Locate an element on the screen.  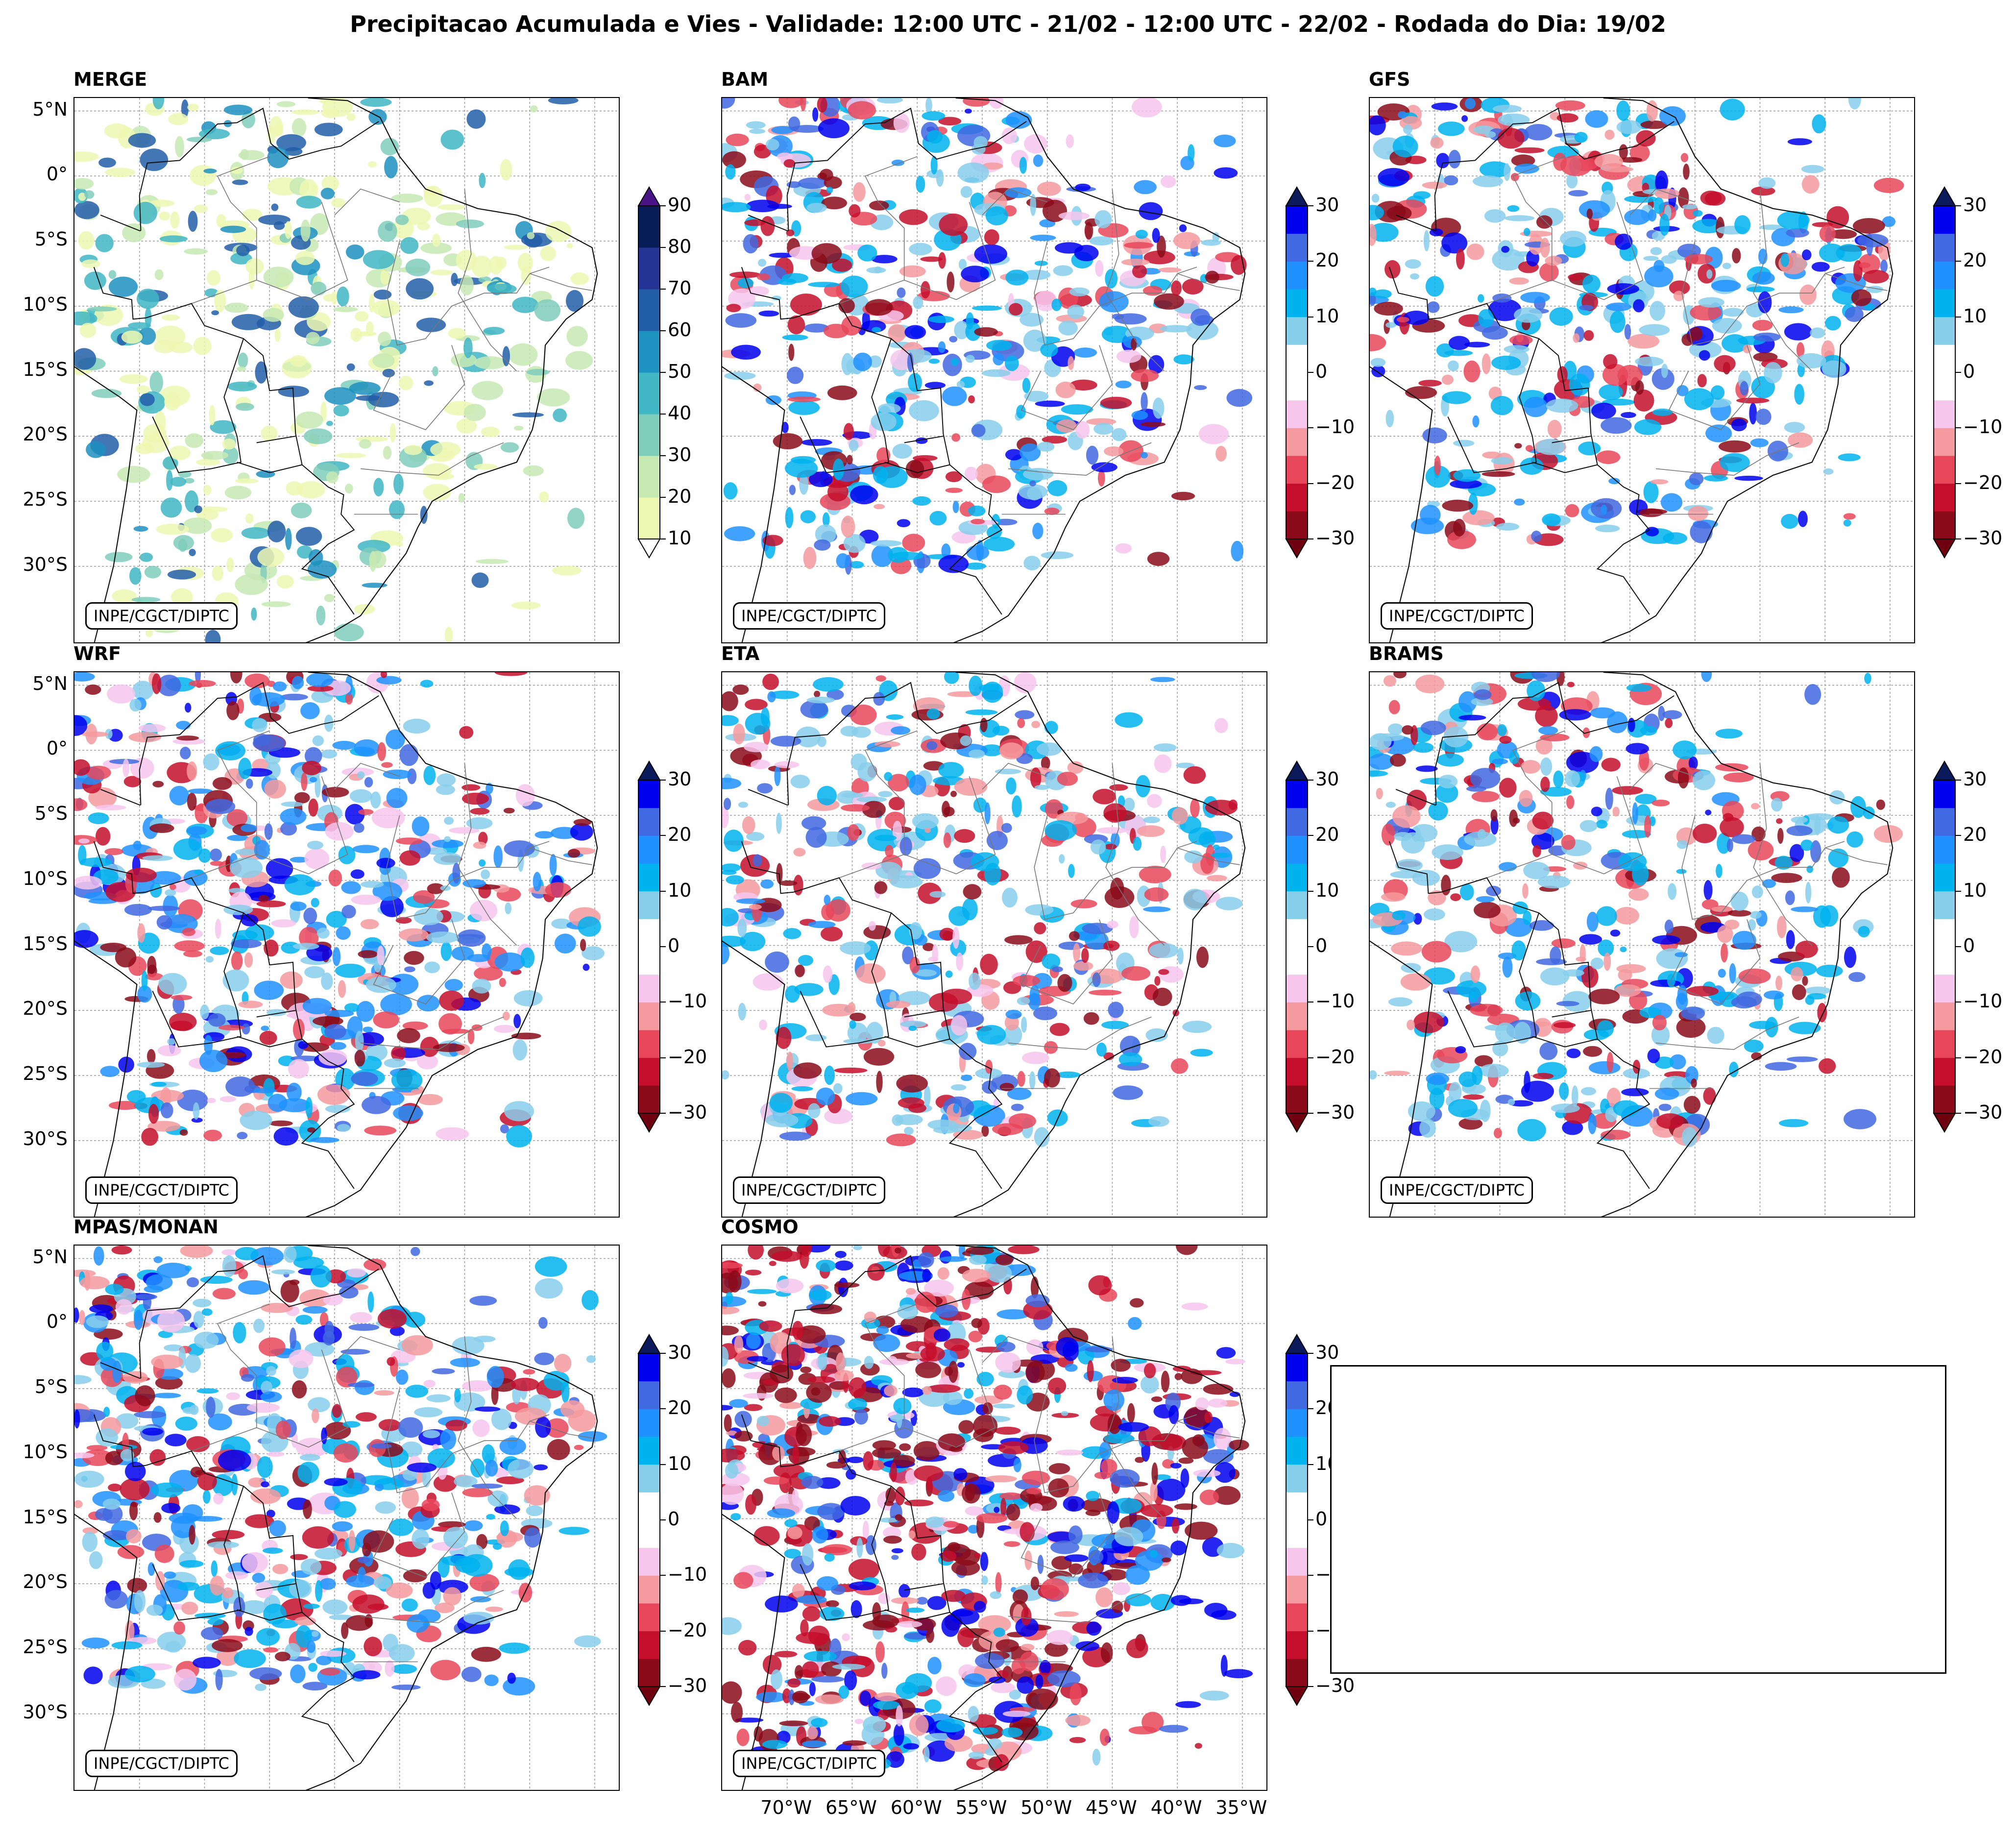
map-panel: INPE/CGCT/DIPTC is located at coordinates (994, 1518).